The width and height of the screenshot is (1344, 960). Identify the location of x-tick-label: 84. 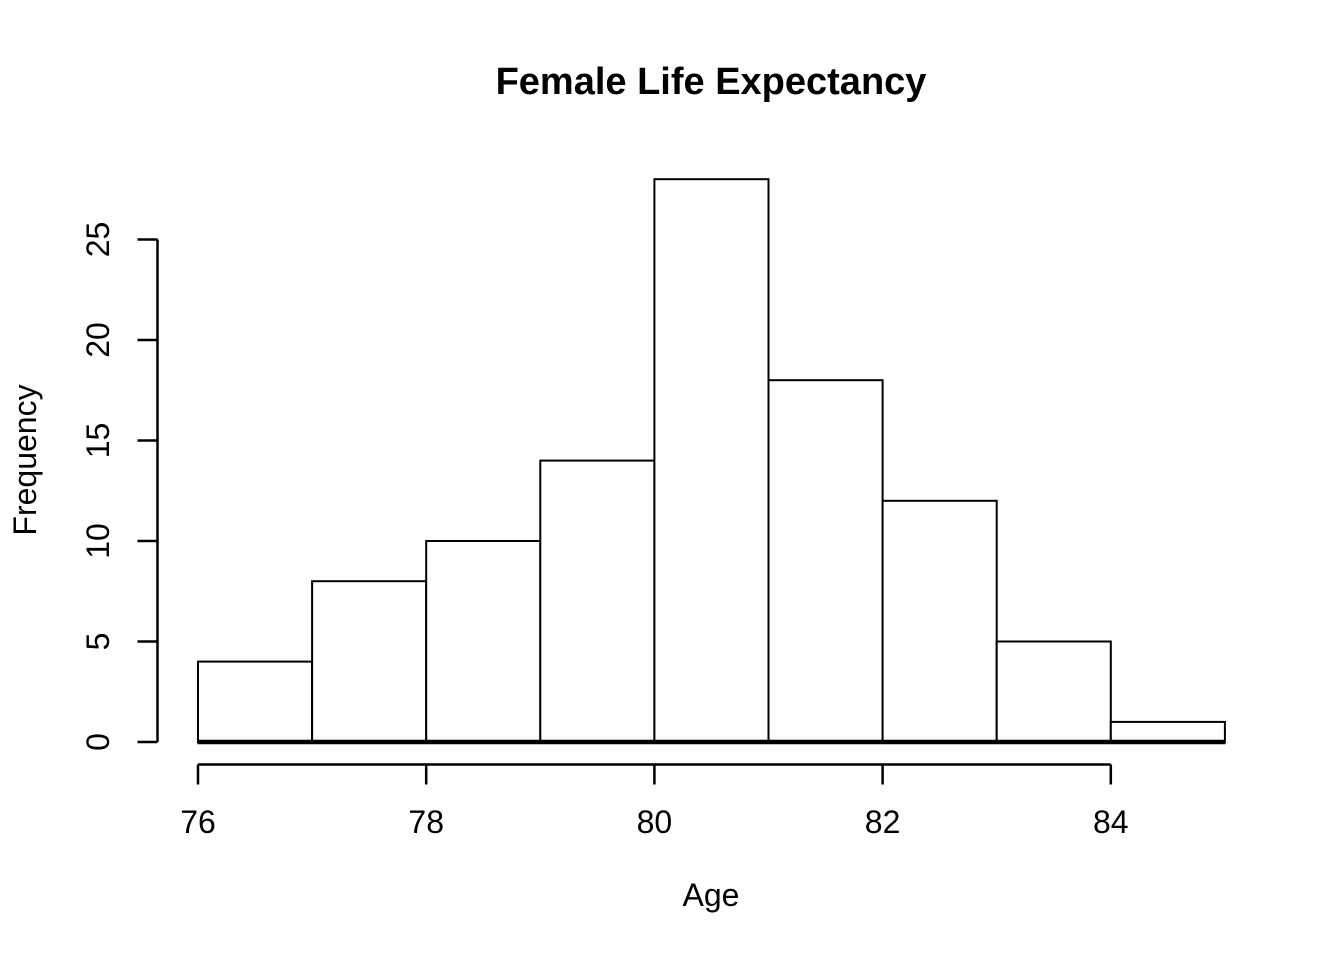
(1111, 822).